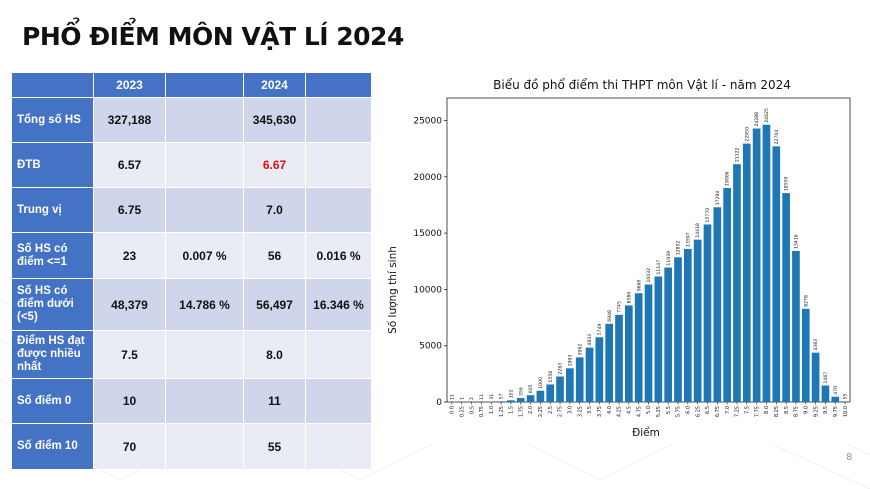  I want to click on x-tick-label: 7.0, so click(728, 410).